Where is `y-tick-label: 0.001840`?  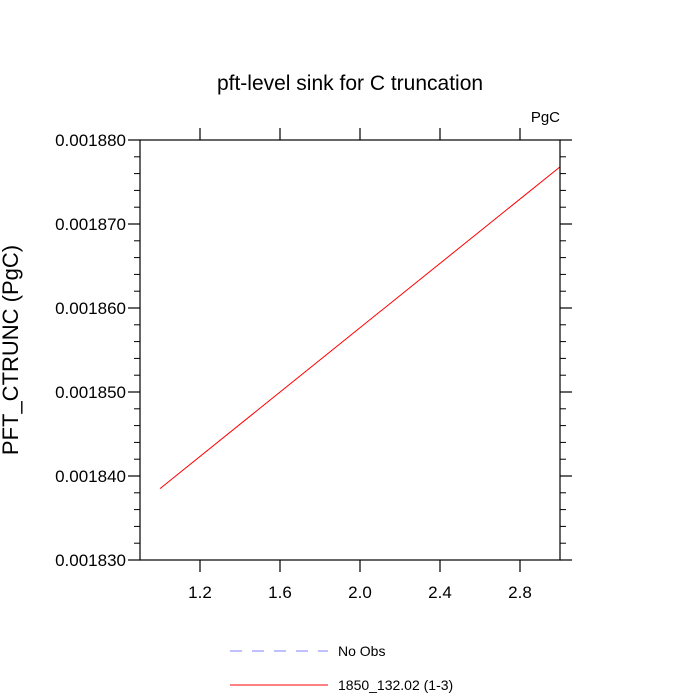 y-tick-label: 0.001840 is located at coordinates (90, 476).